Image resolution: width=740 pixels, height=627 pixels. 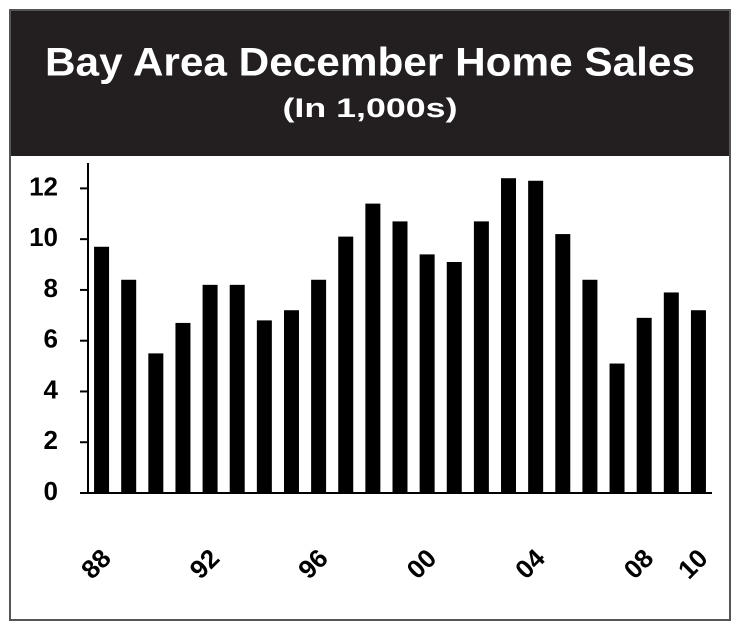 I want to click on y-tick-label: 6, so click(x=51, y=339).